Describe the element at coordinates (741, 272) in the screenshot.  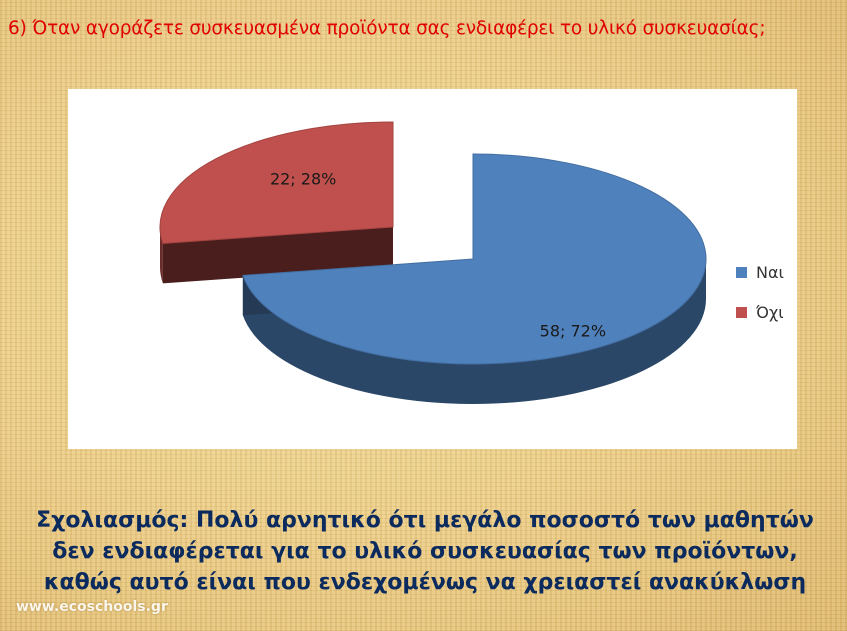
I see `legend-swatch-yes` at that location.